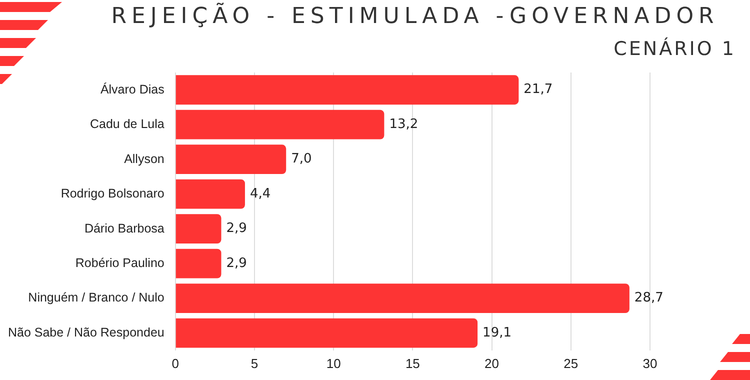 Image resolution: width=750 pixels, height=380 pixels. I want to click on x-tick-label: 30, so click(650, 363).